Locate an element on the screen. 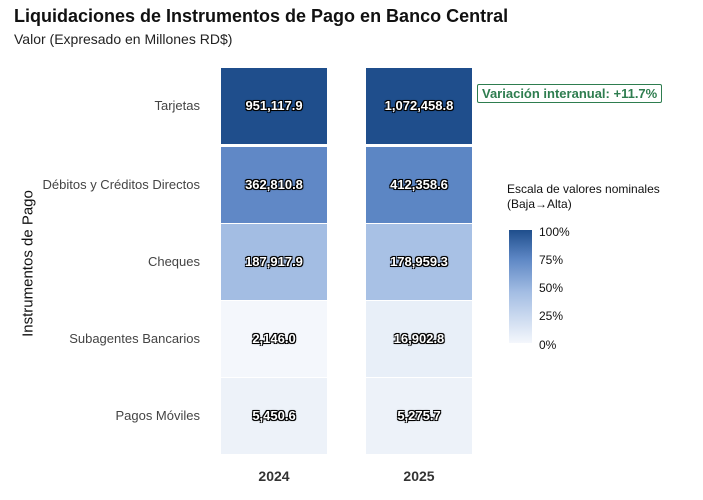 The image size is (703, 500). heatmap-cell: 2,146.0 is located at coordinates (274, 339).